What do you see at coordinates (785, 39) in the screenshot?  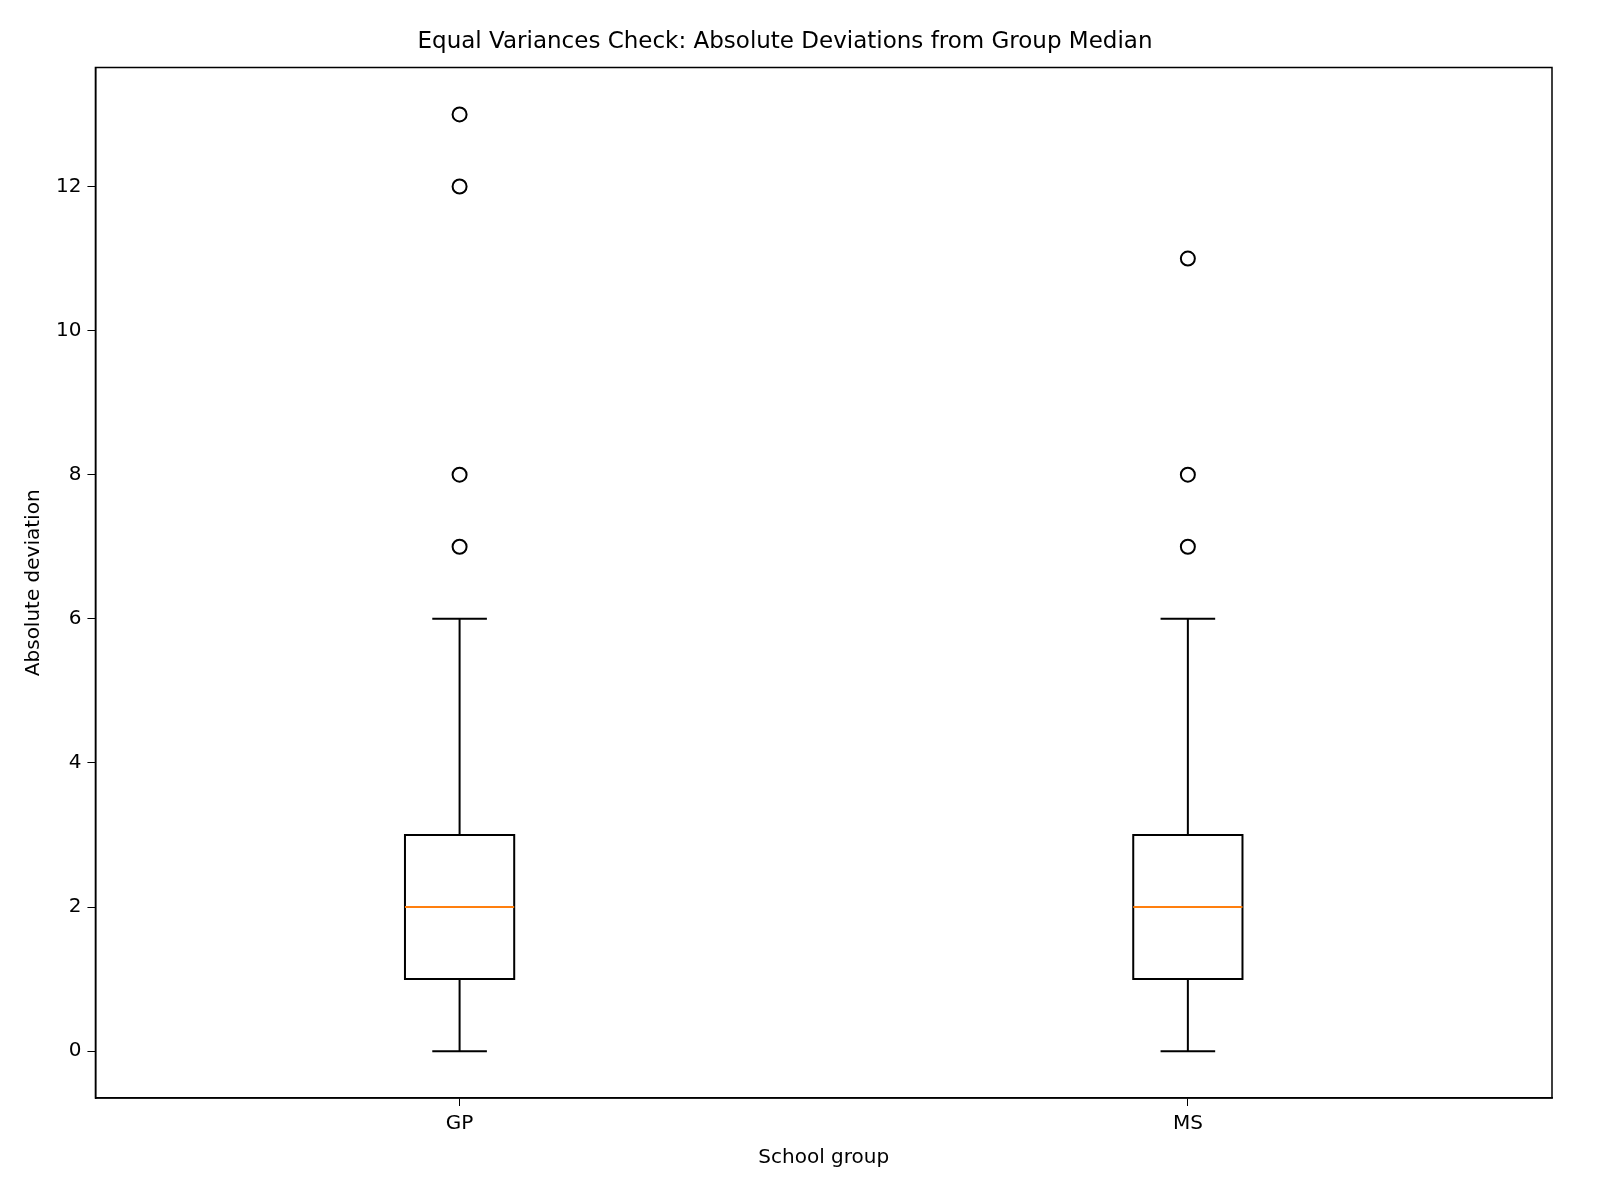 I see `chart-title: Equal Variances Check: Absolute Deviations from Group Median` at bounding box center [785, 39].